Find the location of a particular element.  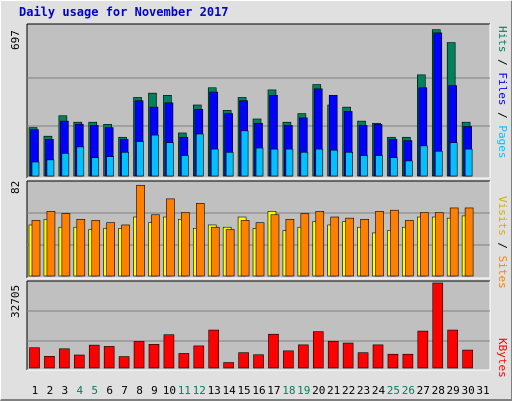

day-tick-label: 16 is located at coordinates (258, 390).